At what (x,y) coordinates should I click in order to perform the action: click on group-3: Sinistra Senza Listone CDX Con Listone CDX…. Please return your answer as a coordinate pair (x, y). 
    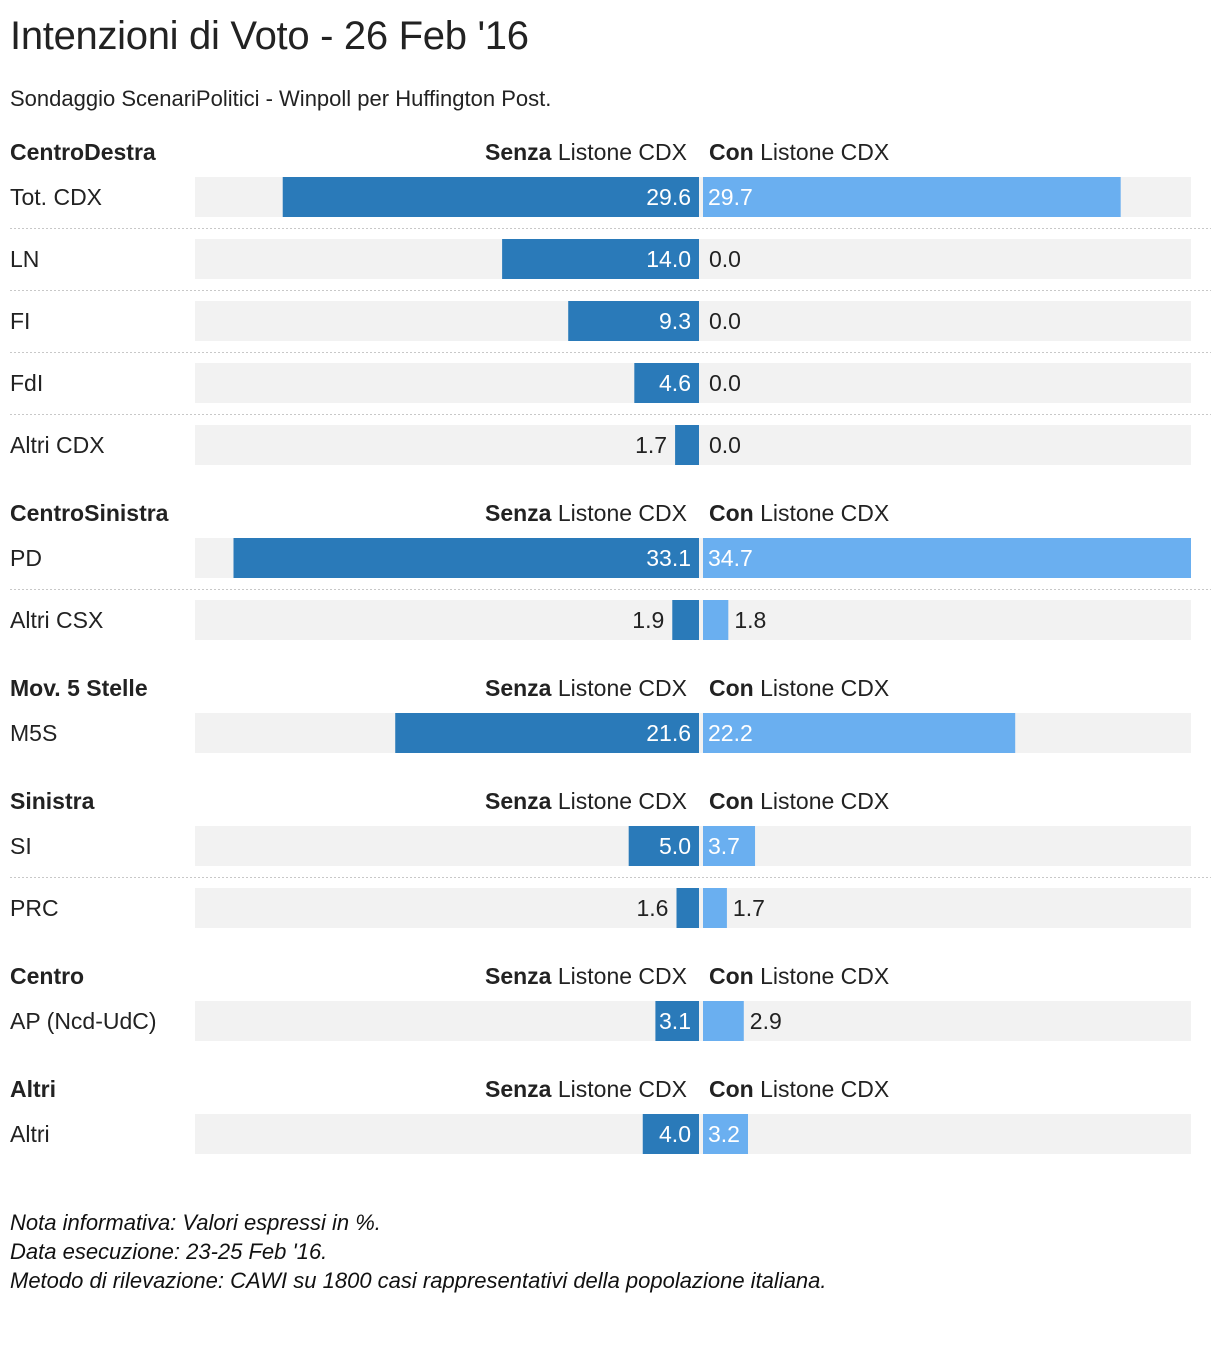
    Looking at the image, I should click on (610, 858).